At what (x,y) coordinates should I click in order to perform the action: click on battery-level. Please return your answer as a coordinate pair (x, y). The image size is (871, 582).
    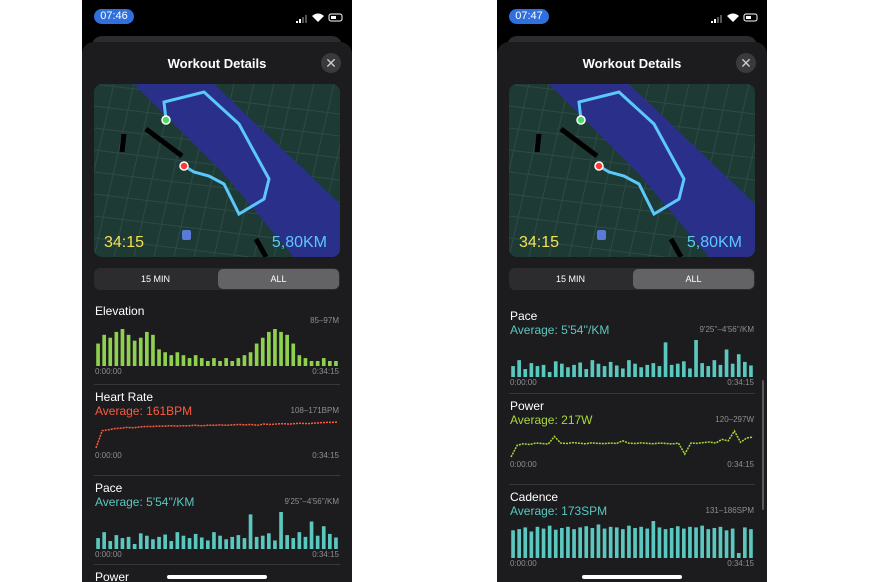
    Looking at the image, I should click on (748, 17).